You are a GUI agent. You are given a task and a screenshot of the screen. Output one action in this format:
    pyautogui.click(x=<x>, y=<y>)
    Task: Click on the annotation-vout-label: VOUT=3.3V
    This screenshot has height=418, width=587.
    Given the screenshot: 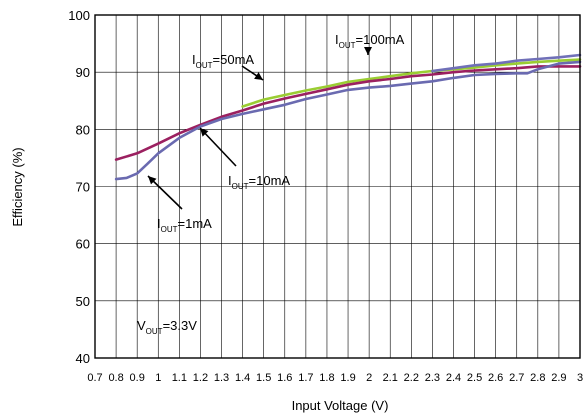 What is the action you would take?
    pyautogui.click(x=167, y=327)
    